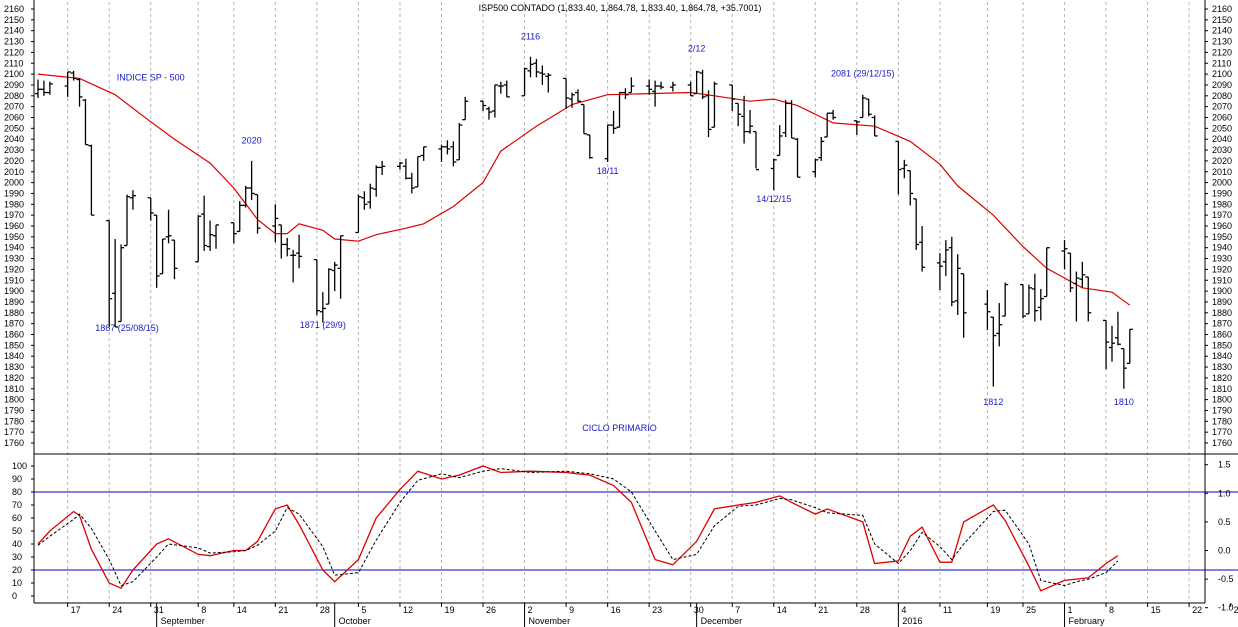  I want to click on x-tick-label: 17, so click(76, 610).